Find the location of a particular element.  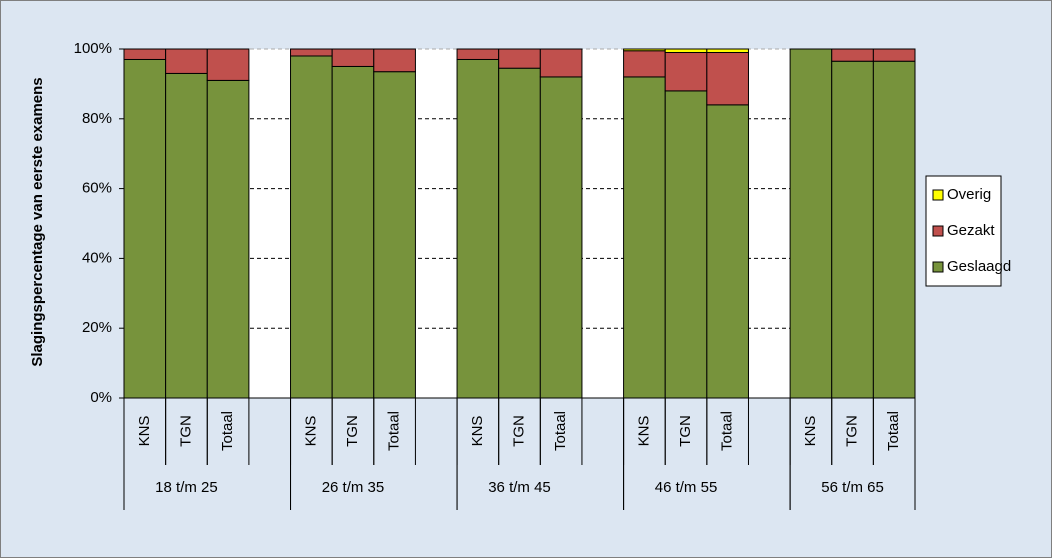

group-label: 26 t/m 35 is located at coordinates (353, 487).